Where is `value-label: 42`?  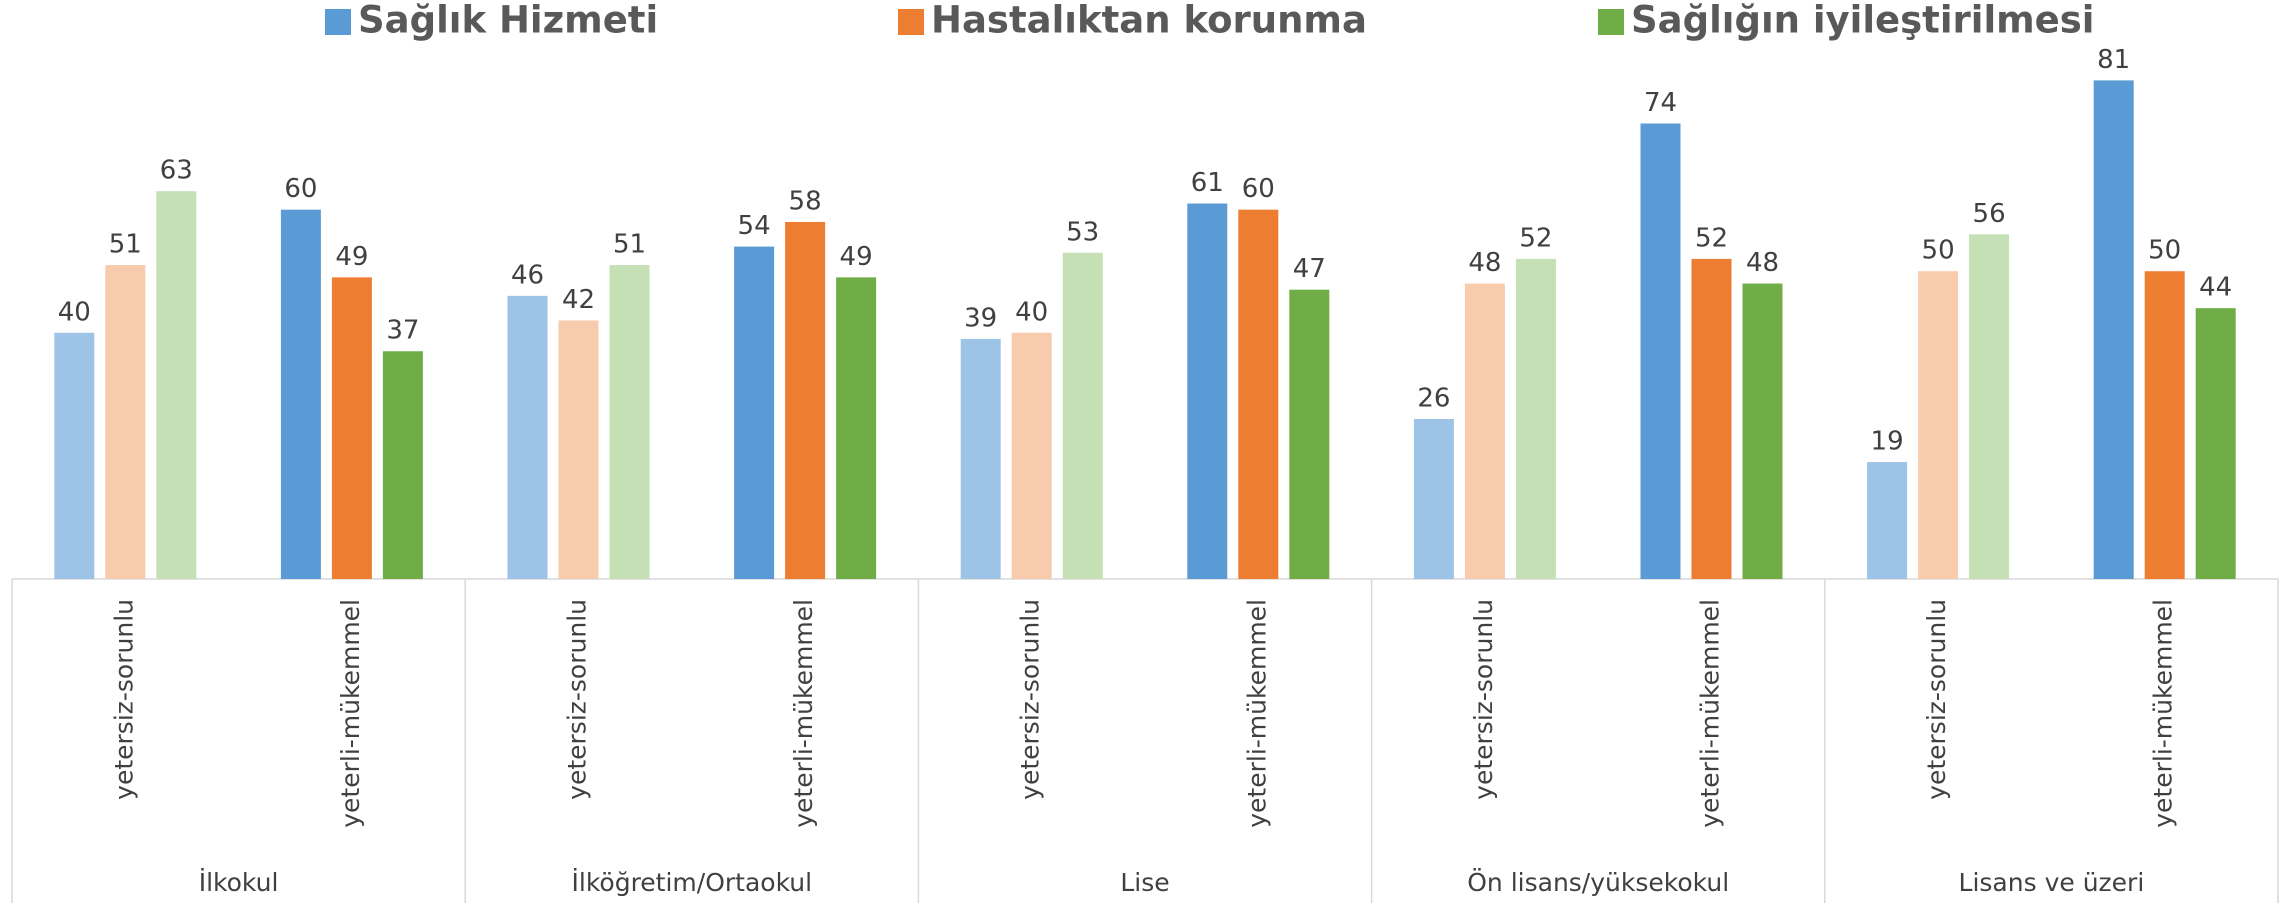 value-label: 42 is located at coordinates (578, 300).